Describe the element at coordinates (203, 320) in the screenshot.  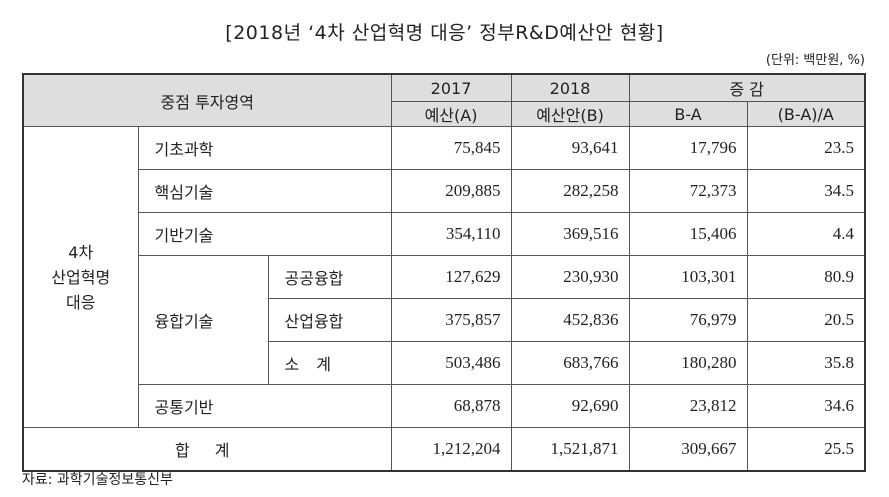
I see `fusion-label: 융합기술` at that location.